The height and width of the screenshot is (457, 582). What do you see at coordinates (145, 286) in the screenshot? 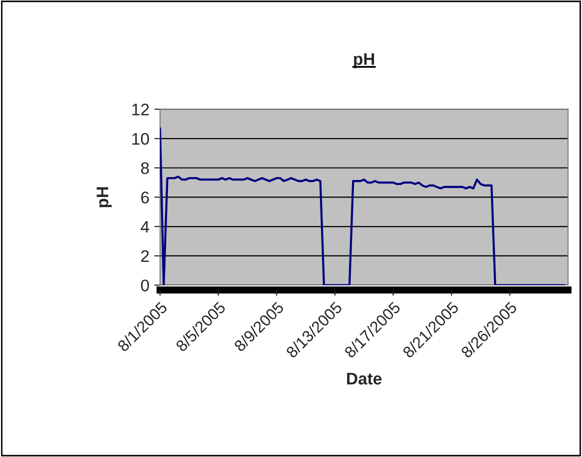
I see `y-tick-label: 0` at bounding box center [145, 286].